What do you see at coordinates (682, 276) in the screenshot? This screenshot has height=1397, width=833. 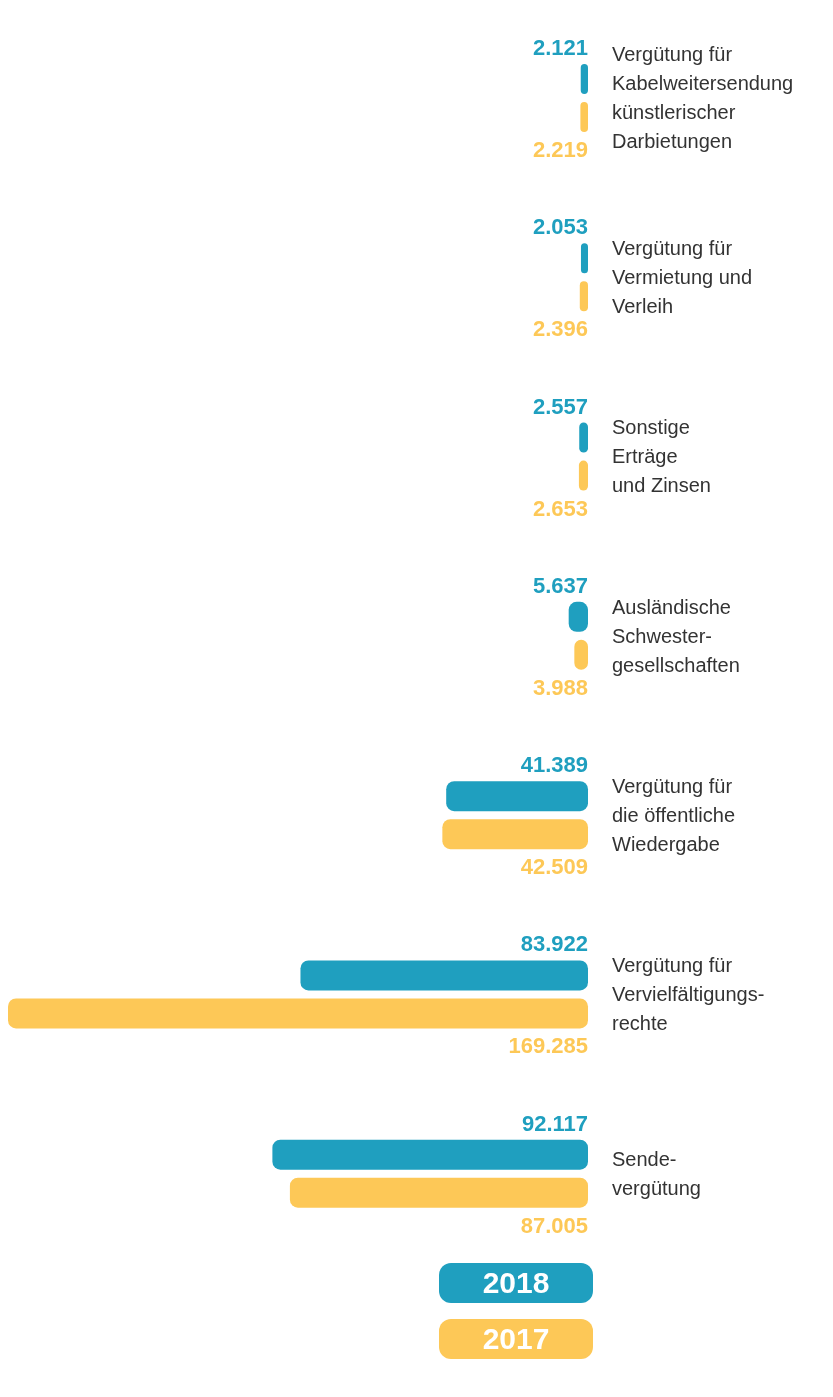 I see `y-tick-label: Vergütung für Vermietung und Verleih` at bounding box center [682, 276].